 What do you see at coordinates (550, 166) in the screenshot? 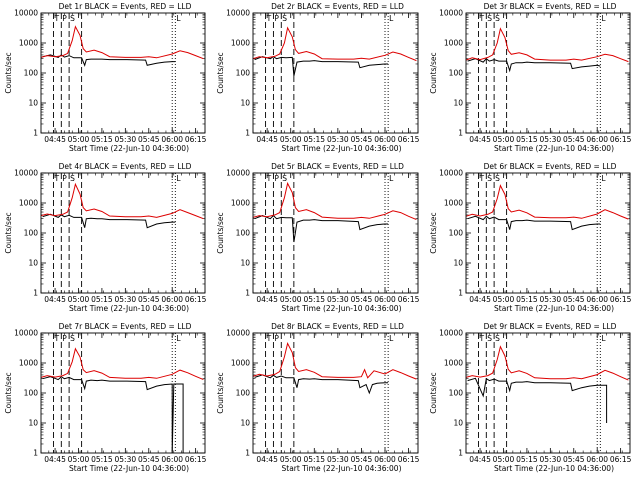
I see `chart-title: Det 6r BLACK = Events, RED = LLD` at bounding box center [550, 166].